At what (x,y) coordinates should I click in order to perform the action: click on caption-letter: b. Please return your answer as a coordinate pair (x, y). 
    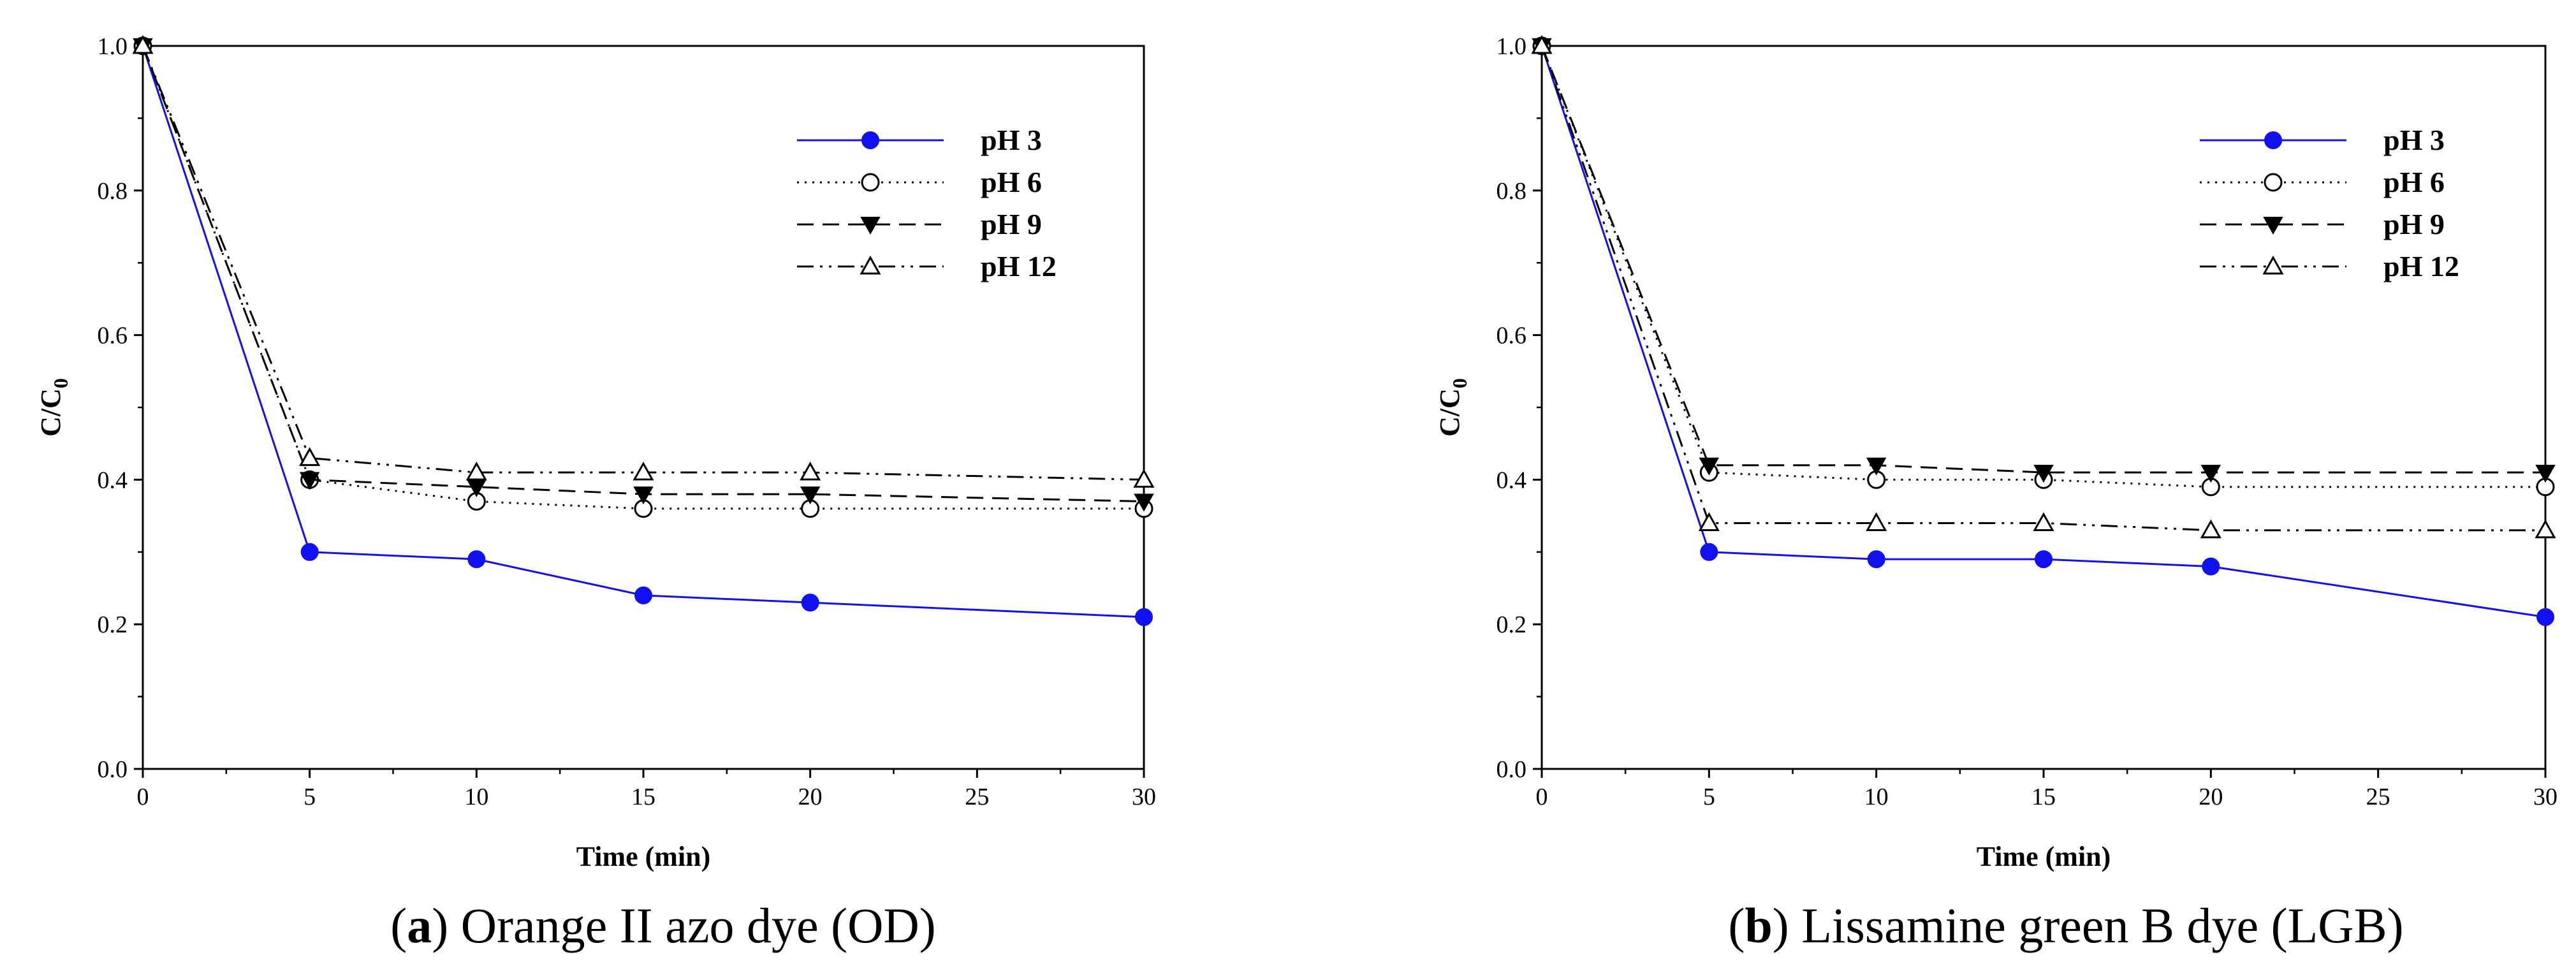
    Looking at the image, I should click on (1758, 925).